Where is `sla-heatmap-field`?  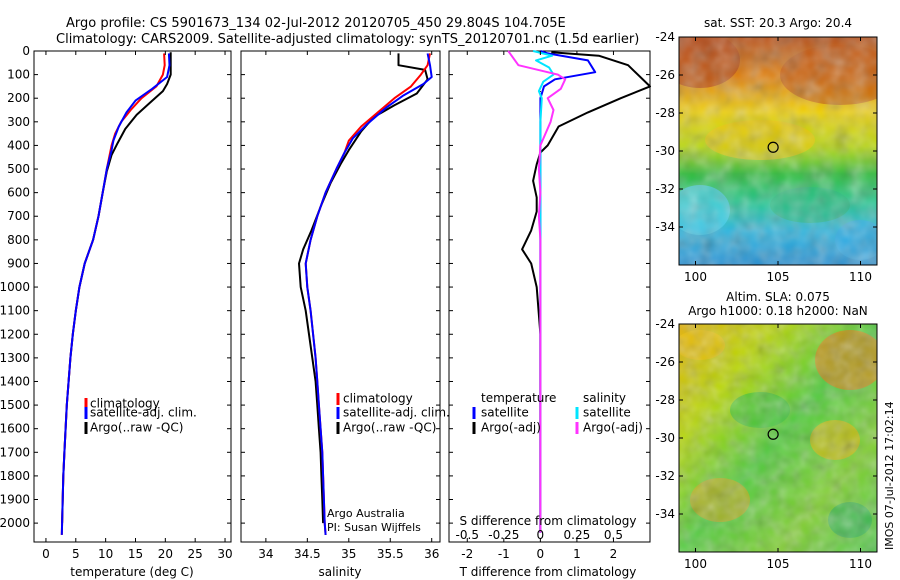 sla-heatmap-field is located at coordinates (778, 438).